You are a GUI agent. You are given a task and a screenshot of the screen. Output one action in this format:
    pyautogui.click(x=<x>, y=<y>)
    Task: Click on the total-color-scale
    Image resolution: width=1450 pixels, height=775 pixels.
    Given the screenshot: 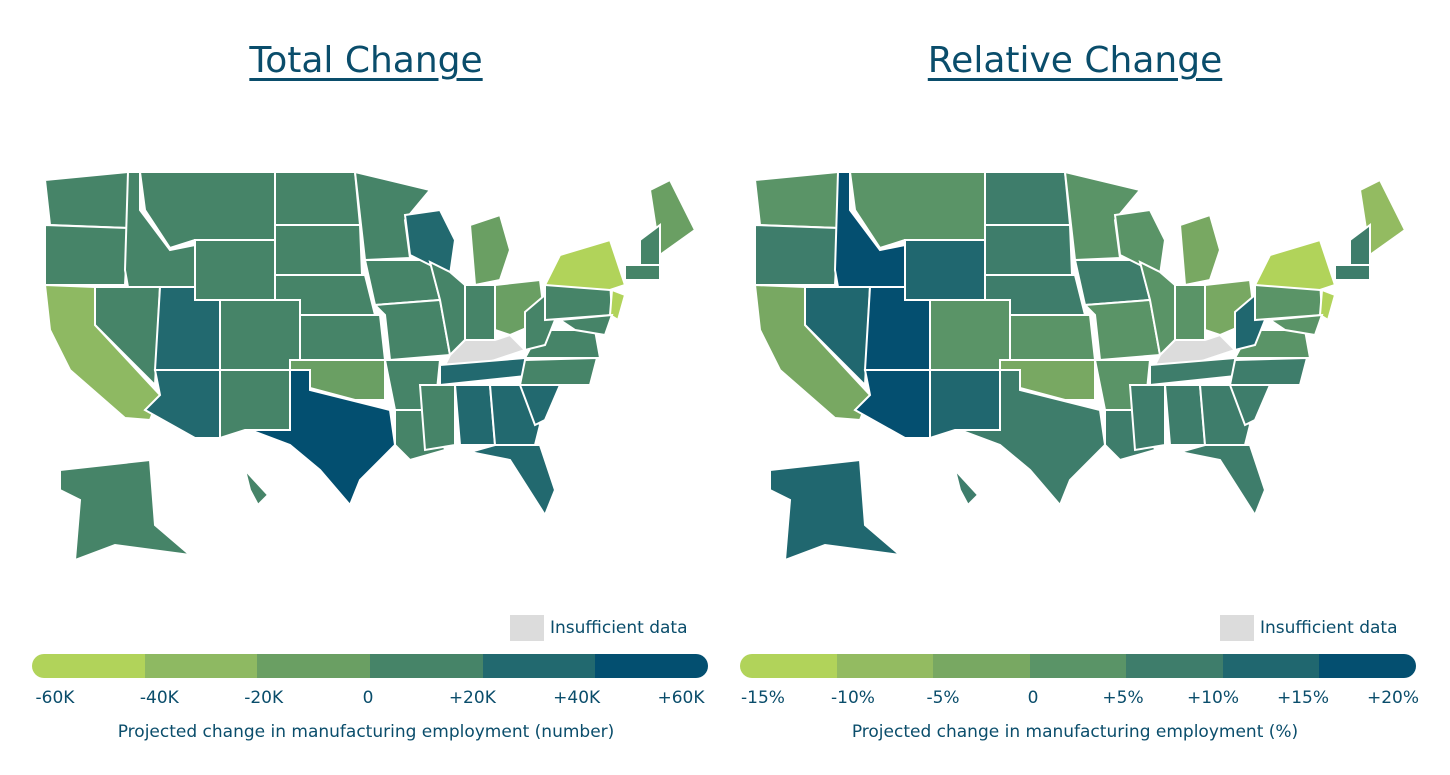 What is the action you would take?
    pyautogui.click(x=370, y=666)
    